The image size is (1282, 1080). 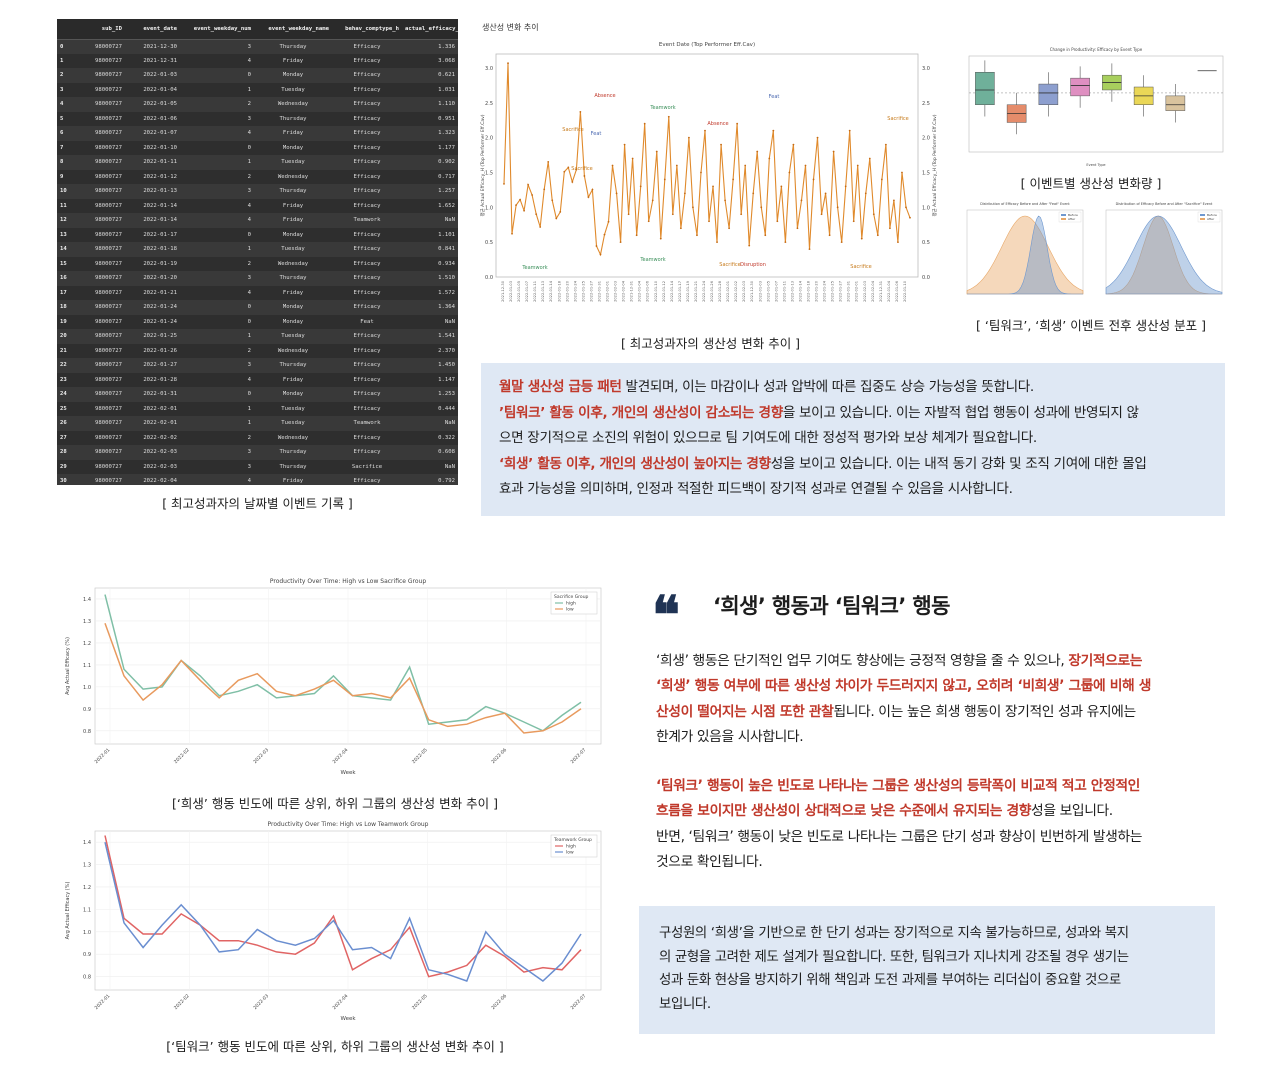 What do you see at coordinates (66, 479) in the screenshot?
I see `table-cell: 30` at bounding box center [66, 479].